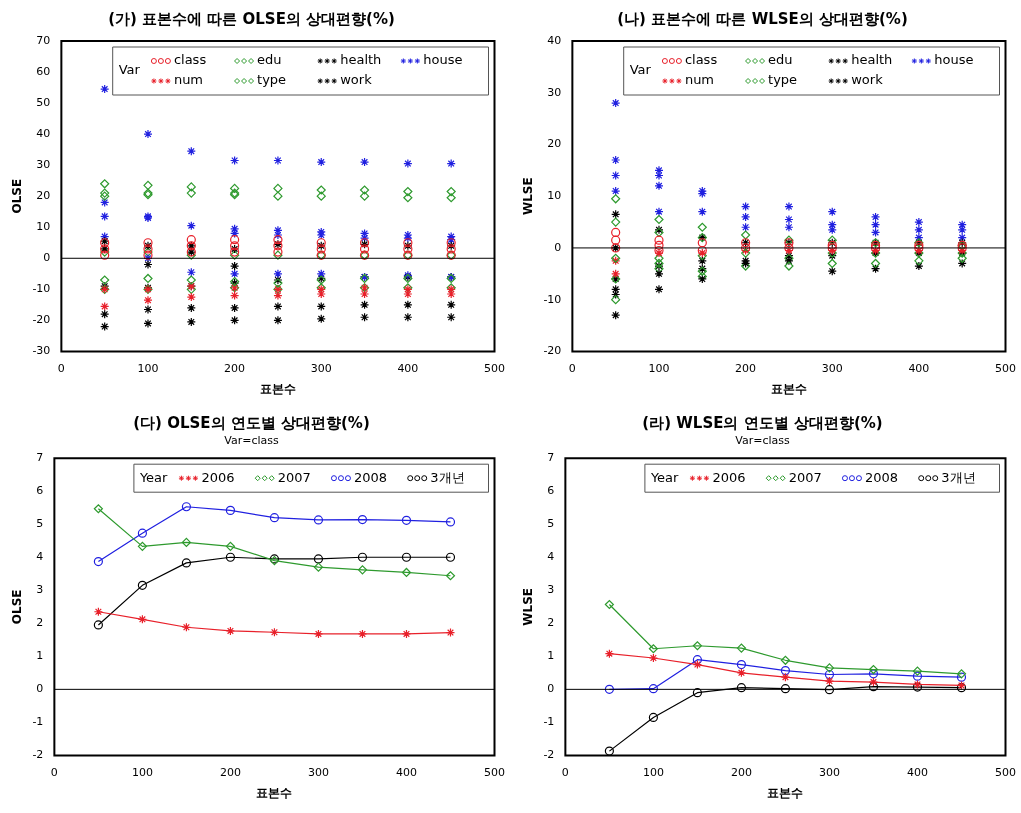 The width and height of the screenshot is (1021, 813). Describe the element at coordinates (762, 422) in the screenshot. I see `chart-title: (라) WLSE의 연도별 상대편향(%)` at that location.